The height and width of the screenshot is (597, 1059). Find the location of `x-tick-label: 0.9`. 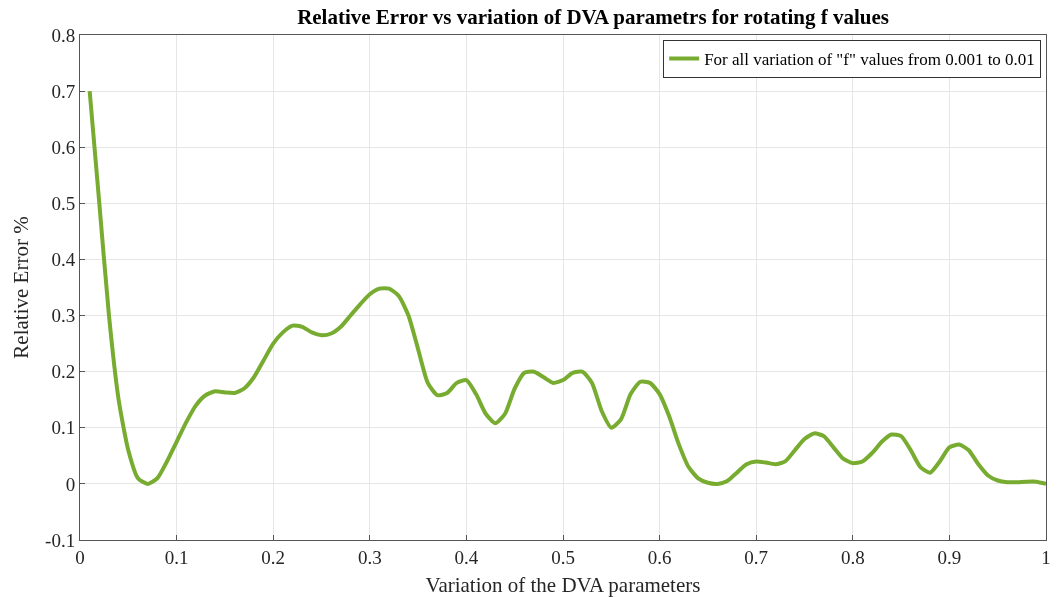

x-tick-label: 0.9 is located at coordinates (949, 557).